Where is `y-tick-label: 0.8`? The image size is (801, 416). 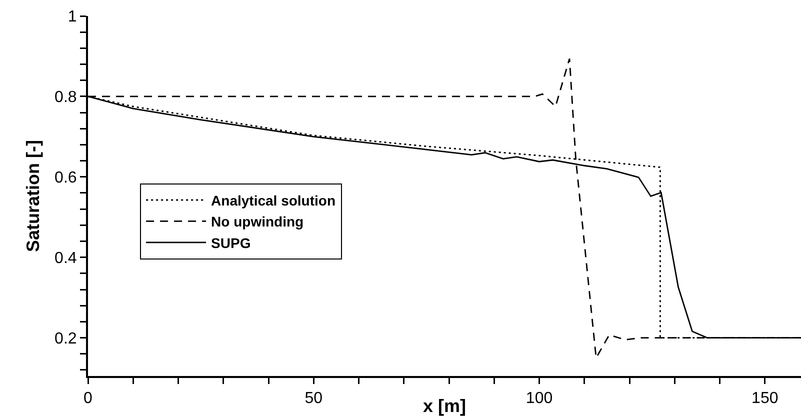
y-tick-label: 0.8 is located at coordinates (65, 97).